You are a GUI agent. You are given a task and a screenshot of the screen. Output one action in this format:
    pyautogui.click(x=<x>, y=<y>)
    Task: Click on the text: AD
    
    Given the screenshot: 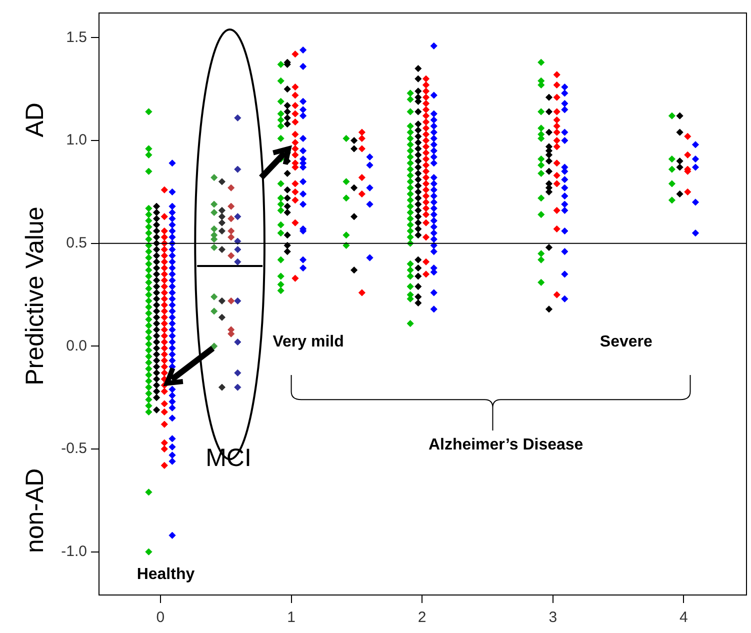 What is the action you would take?
    pyautogui.click(x=34, y=120)
    